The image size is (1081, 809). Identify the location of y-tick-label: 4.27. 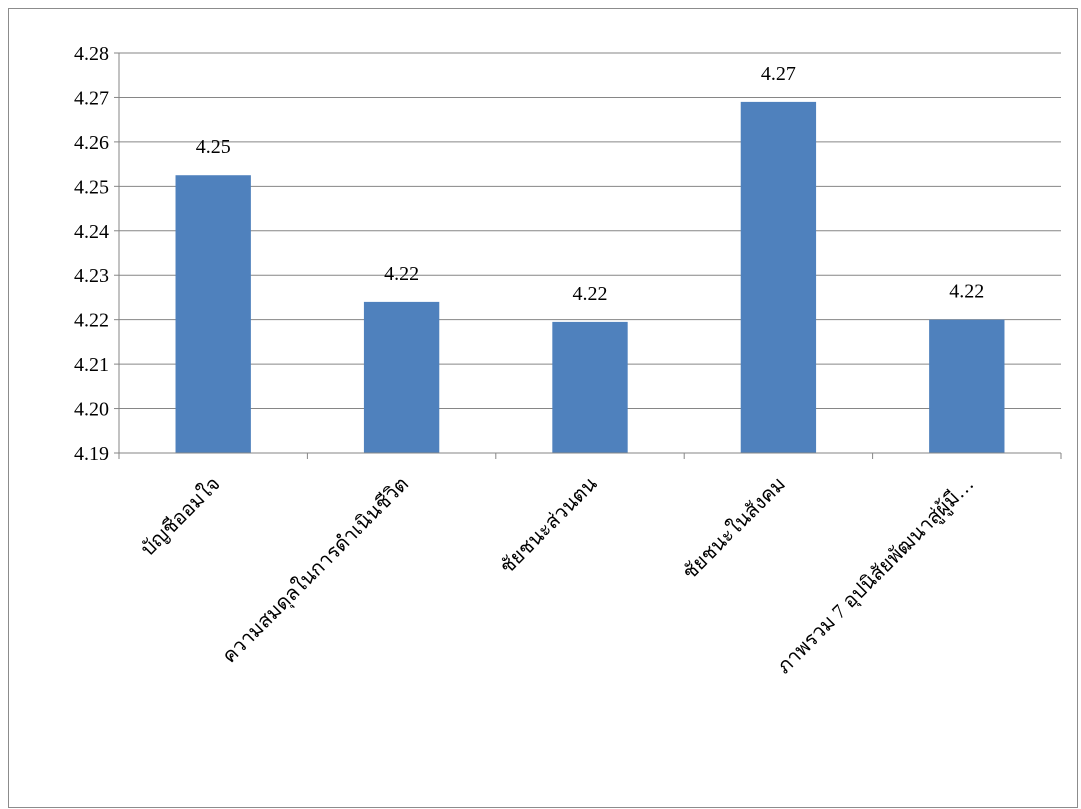
(91, 98).